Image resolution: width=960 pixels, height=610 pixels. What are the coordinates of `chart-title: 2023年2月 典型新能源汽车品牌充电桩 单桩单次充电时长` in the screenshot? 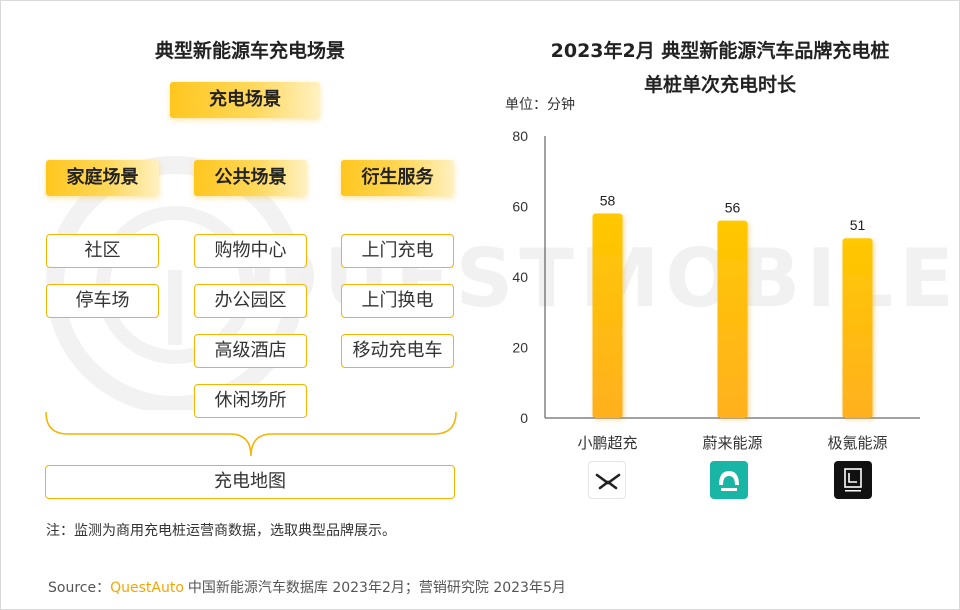 It's located at (720, 68).